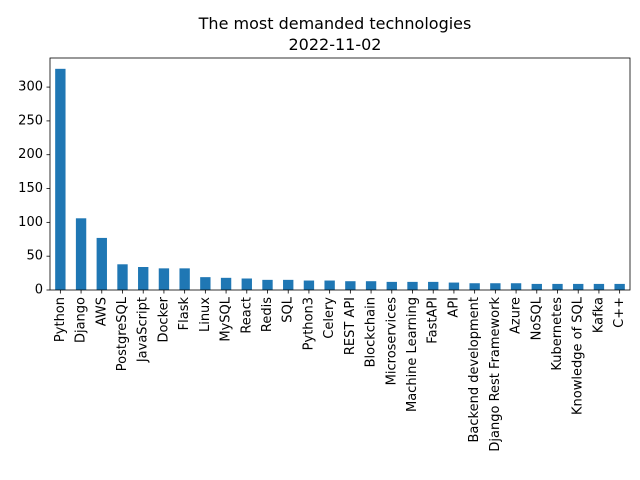 The image size is (640, 480). I want to click on x-tick-label: AWS, so click(101, 311).